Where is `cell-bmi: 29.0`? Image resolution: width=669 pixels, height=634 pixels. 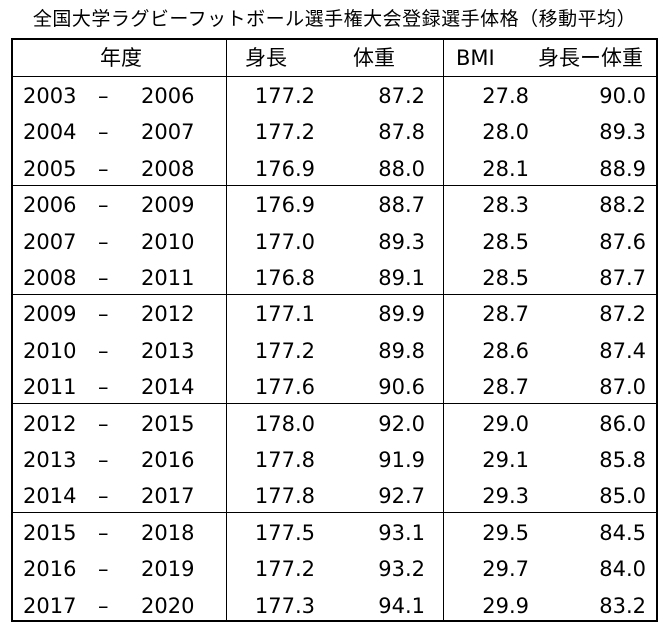 cell-bmi: 29.0 is located at coordinates (505, 423).